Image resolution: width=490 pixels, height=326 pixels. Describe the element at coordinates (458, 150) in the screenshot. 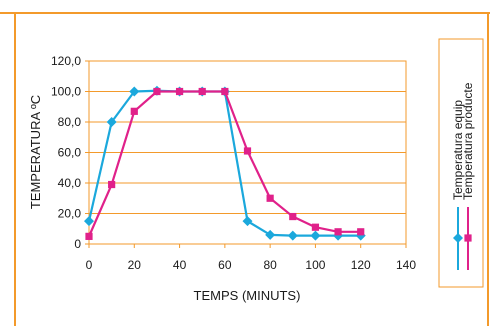

I see `legend-label: Temperatura equip` at that location.